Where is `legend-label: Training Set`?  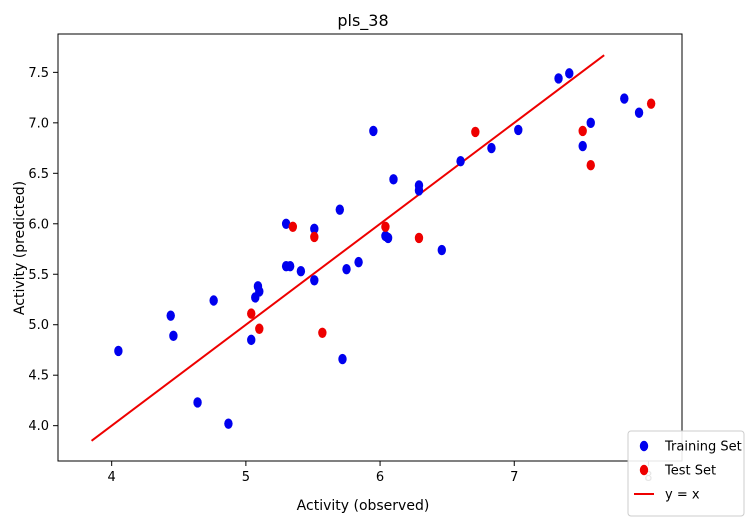
legend-label: Training Set is located at coordinates (703, 447).